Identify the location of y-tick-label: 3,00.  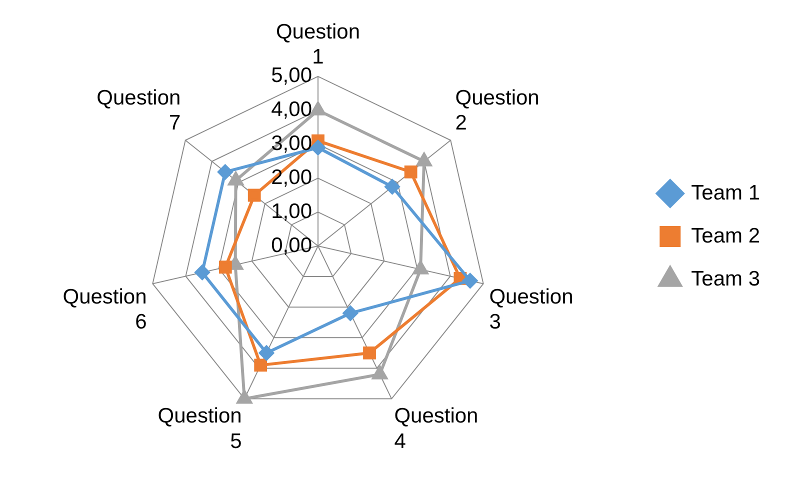
(291, 144).